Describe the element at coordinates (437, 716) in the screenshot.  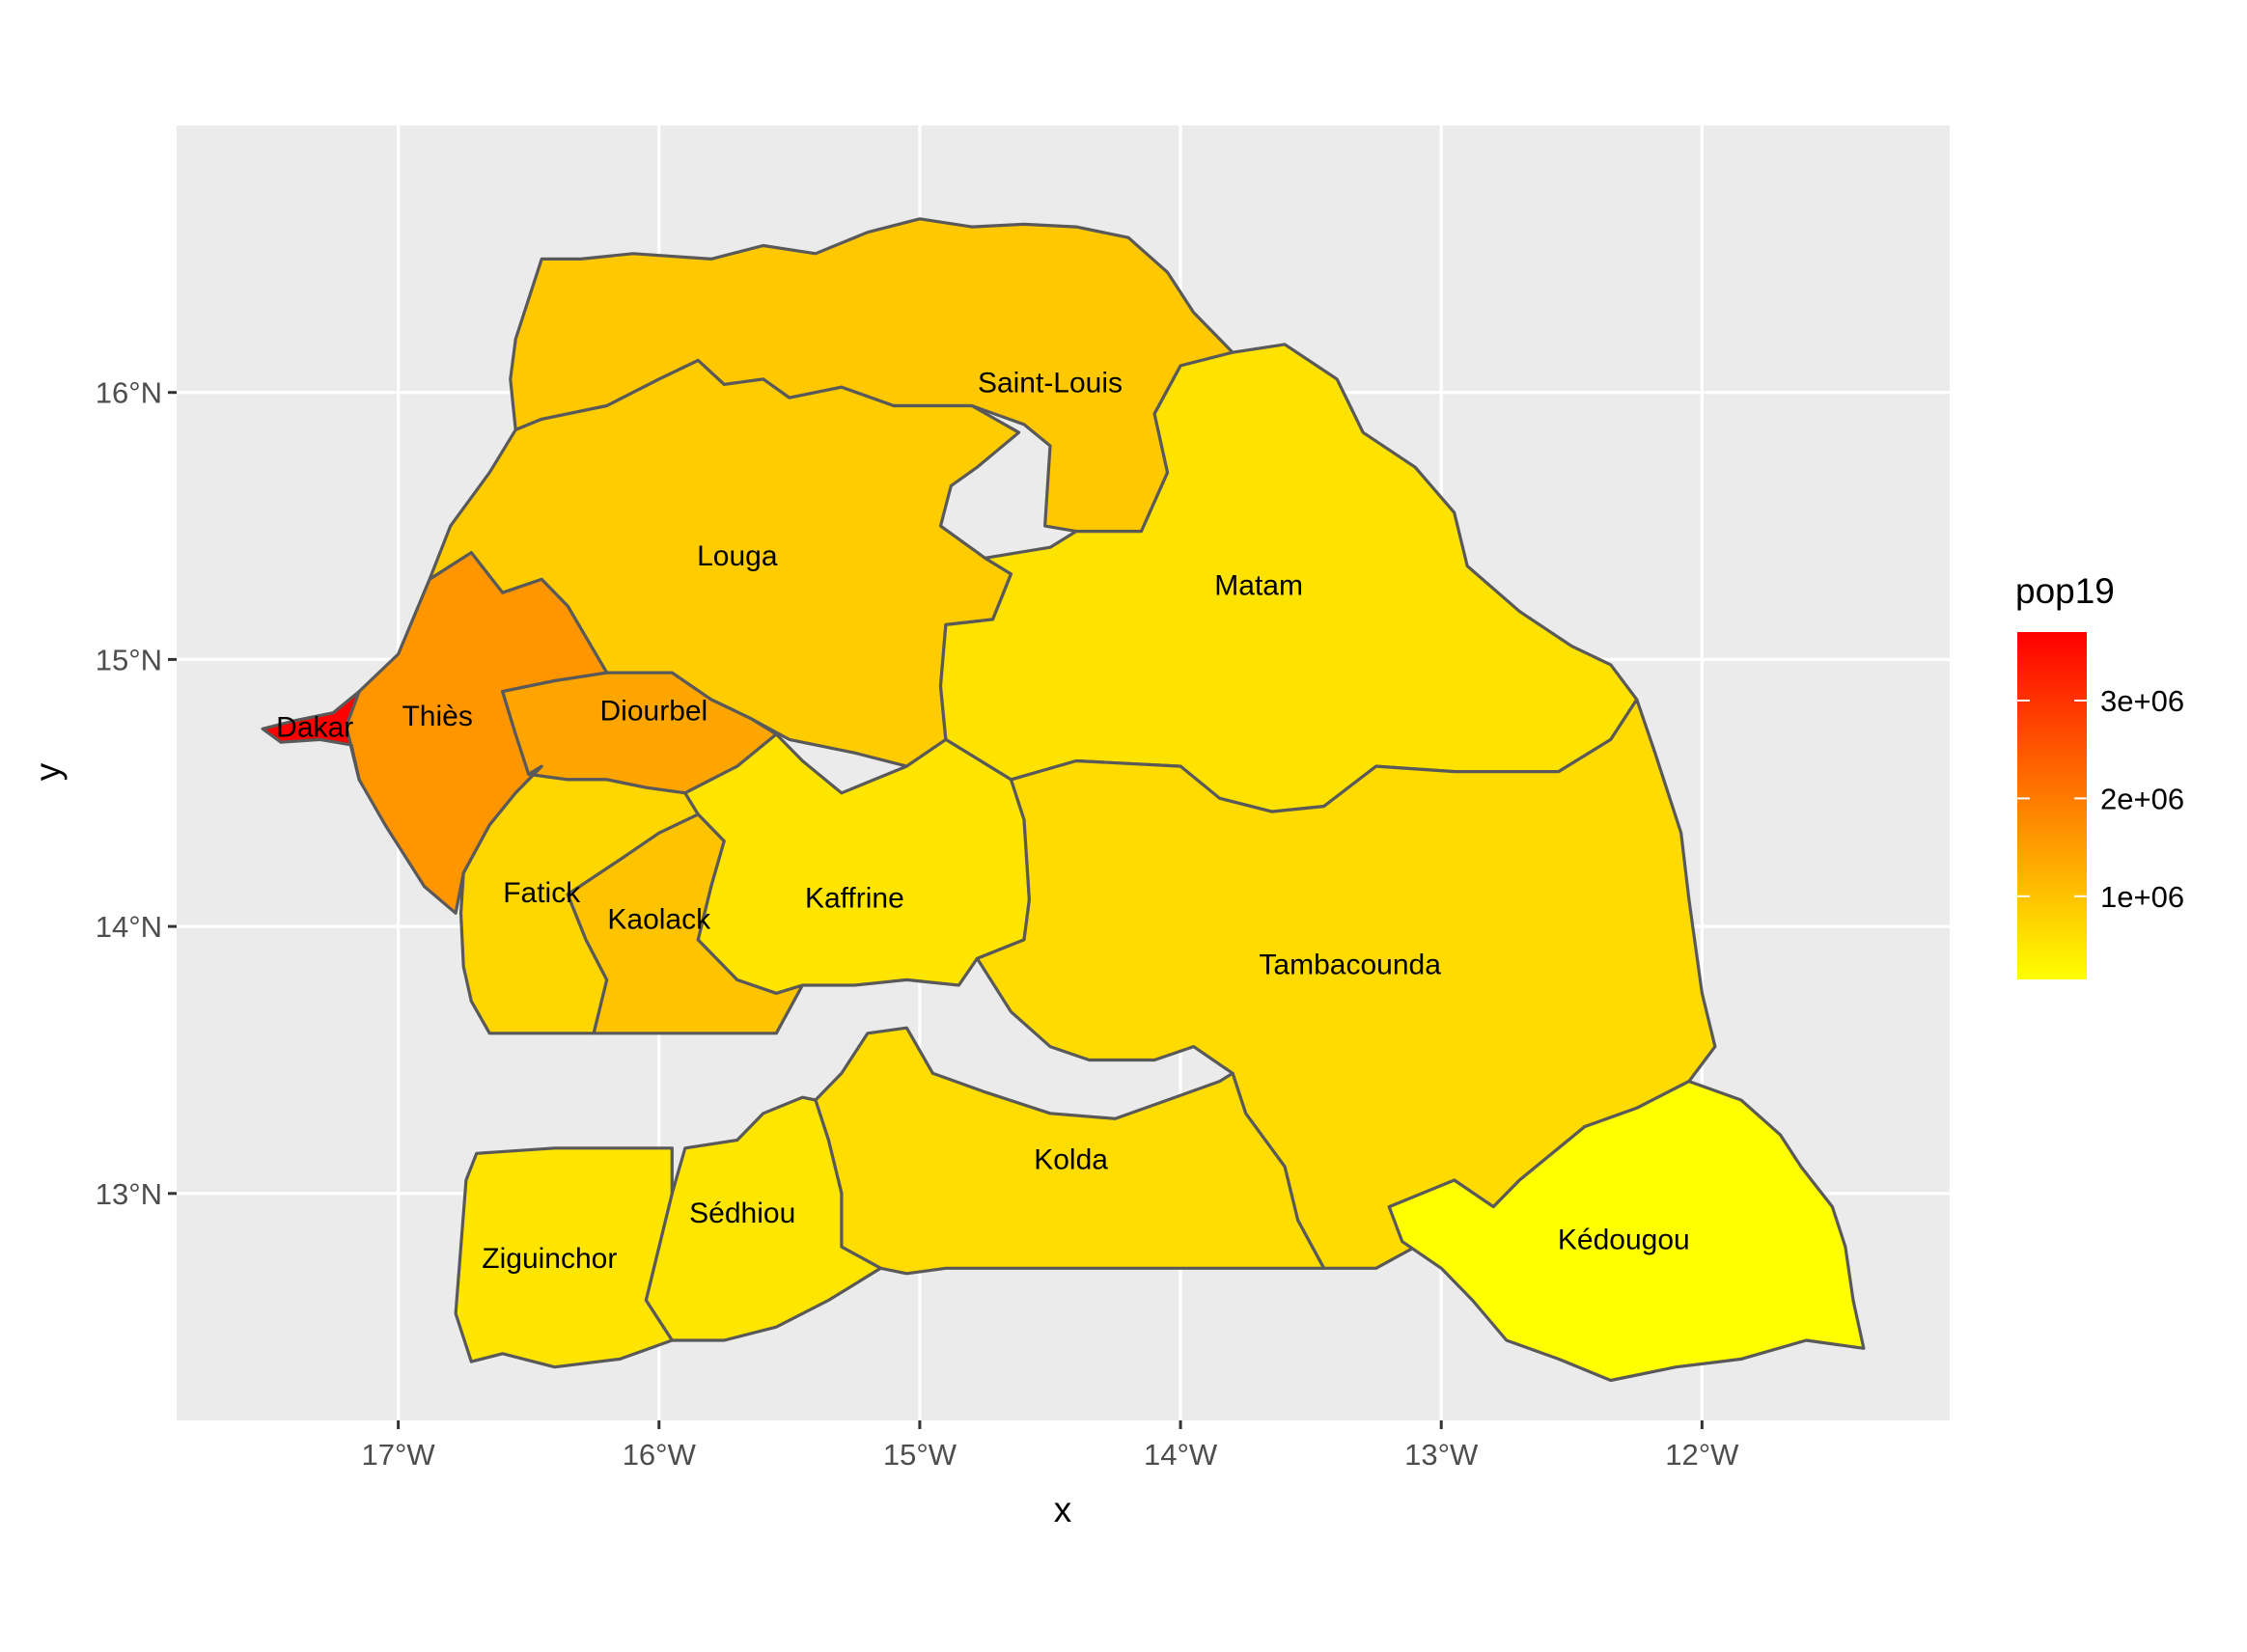
I see `region-label: Thiès` at that location.